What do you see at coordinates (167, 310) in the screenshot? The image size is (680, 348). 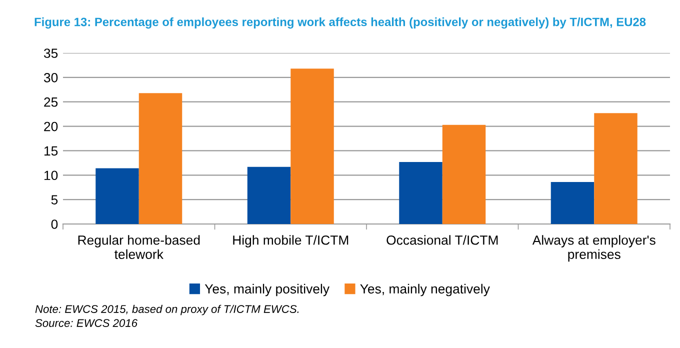 I see `text: Note: EWCS 2015, based on proxy of T/ICTM EWCS.` at bounding box center [167, 310].